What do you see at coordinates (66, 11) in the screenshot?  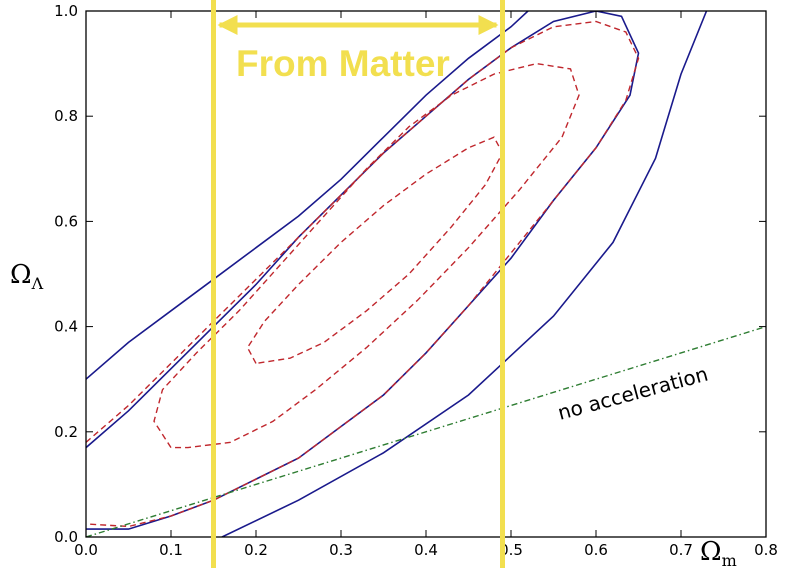 I see `y-tick-label: 1.0` at bounding box center [66, 11].